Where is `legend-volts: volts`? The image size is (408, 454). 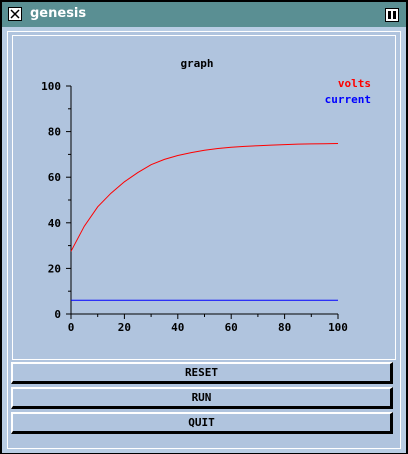 legend-volts: volts is located at coordinates (354, 83).